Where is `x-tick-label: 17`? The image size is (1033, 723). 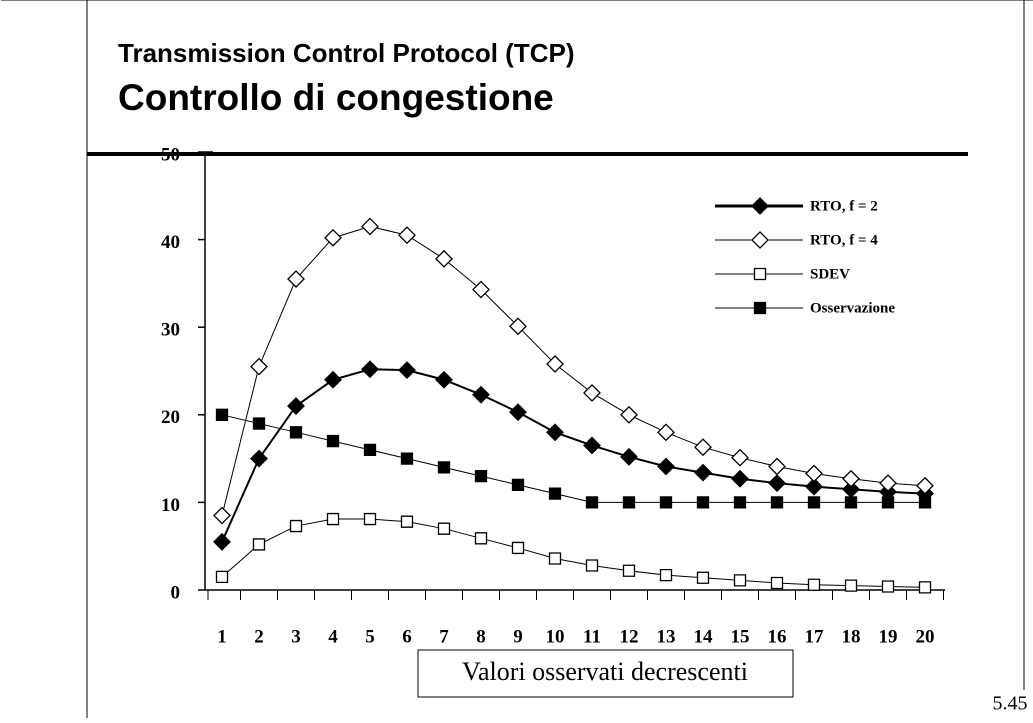 x-tick-label: 17 is located at coordinates (815, 636).